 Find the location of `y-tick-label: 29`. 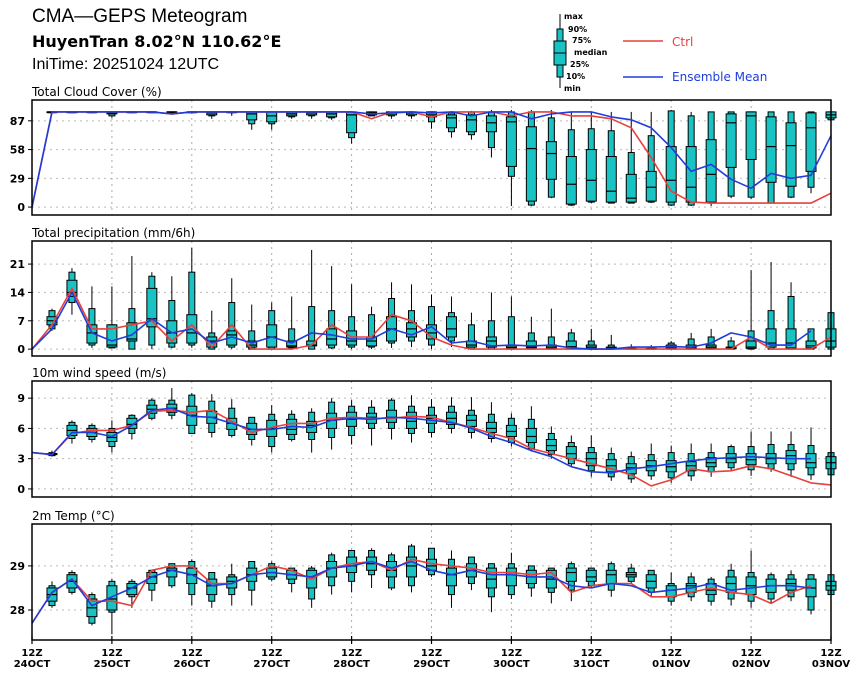

y-tick-label: 29 is located at coordinates (17, 178).